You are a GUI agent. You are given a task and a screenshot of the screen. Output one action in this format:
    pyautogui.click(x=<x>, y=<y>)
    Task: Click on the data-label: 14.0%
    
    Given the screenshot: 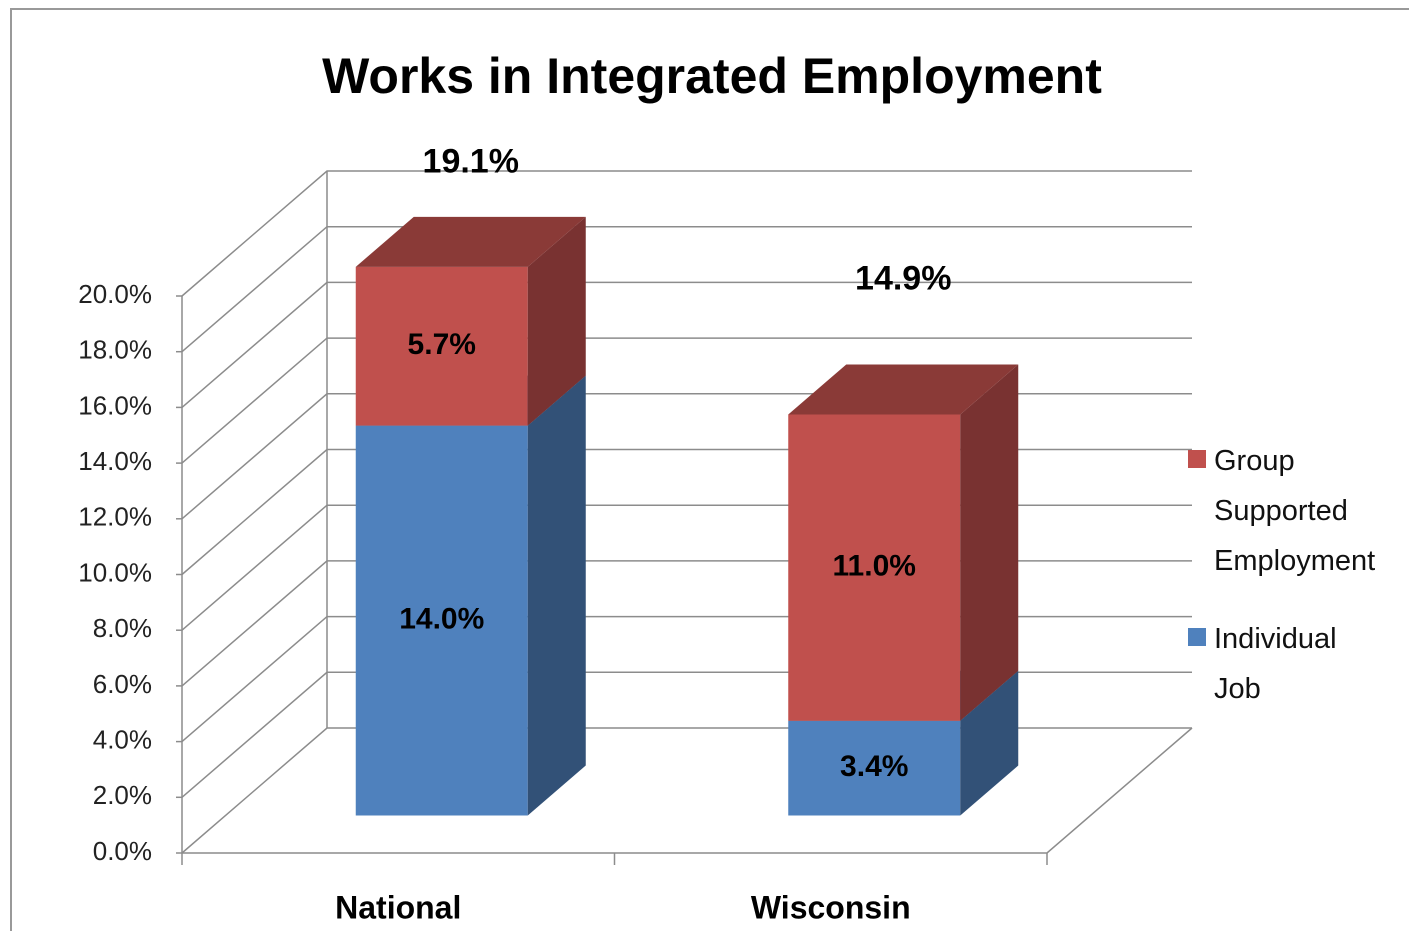 What is the action you would take?
    pyautogui.click(x=441, y=618)
    